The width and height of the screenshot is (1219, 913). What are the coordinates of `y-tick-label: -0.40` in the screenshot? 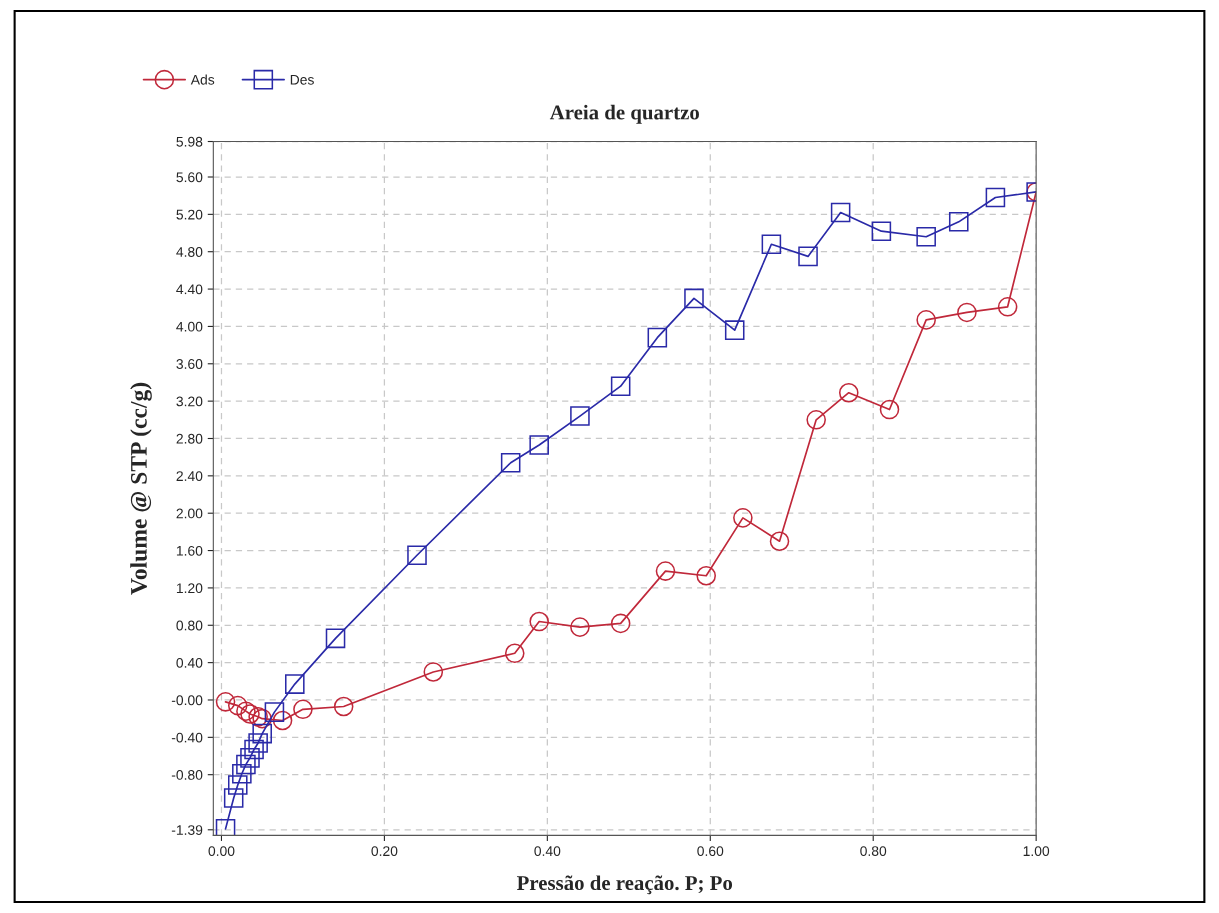 It's located at (187, 737).